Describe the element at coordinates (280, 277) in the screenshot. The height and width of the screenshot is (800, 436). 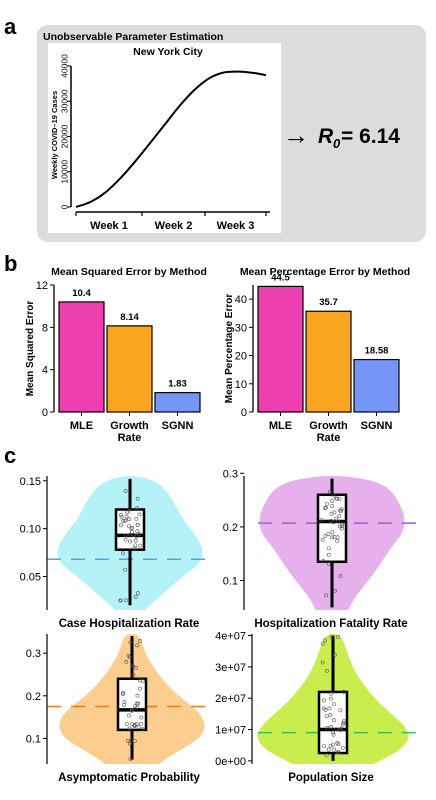
I see `bar-value-label: 44.5` at that location.